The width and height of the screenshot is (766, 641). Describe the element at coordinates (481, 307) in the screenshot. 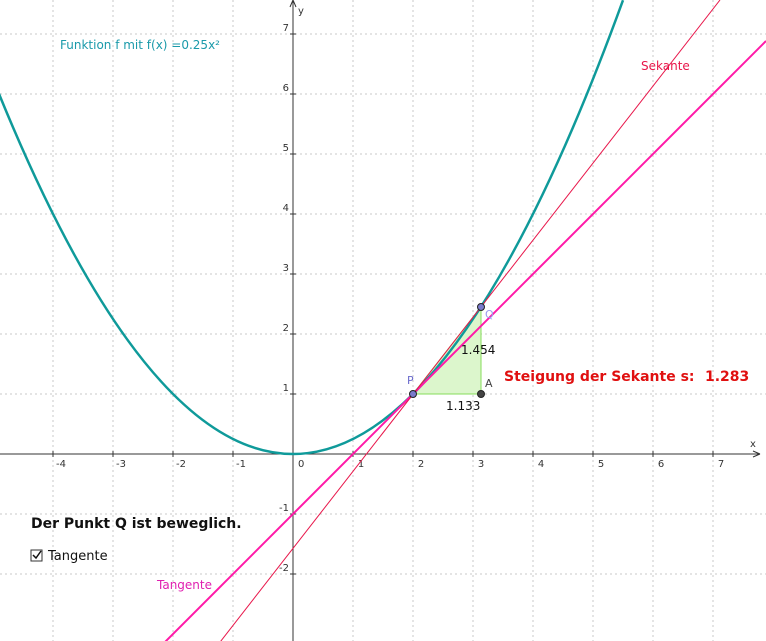

I see `point-q` at that location.